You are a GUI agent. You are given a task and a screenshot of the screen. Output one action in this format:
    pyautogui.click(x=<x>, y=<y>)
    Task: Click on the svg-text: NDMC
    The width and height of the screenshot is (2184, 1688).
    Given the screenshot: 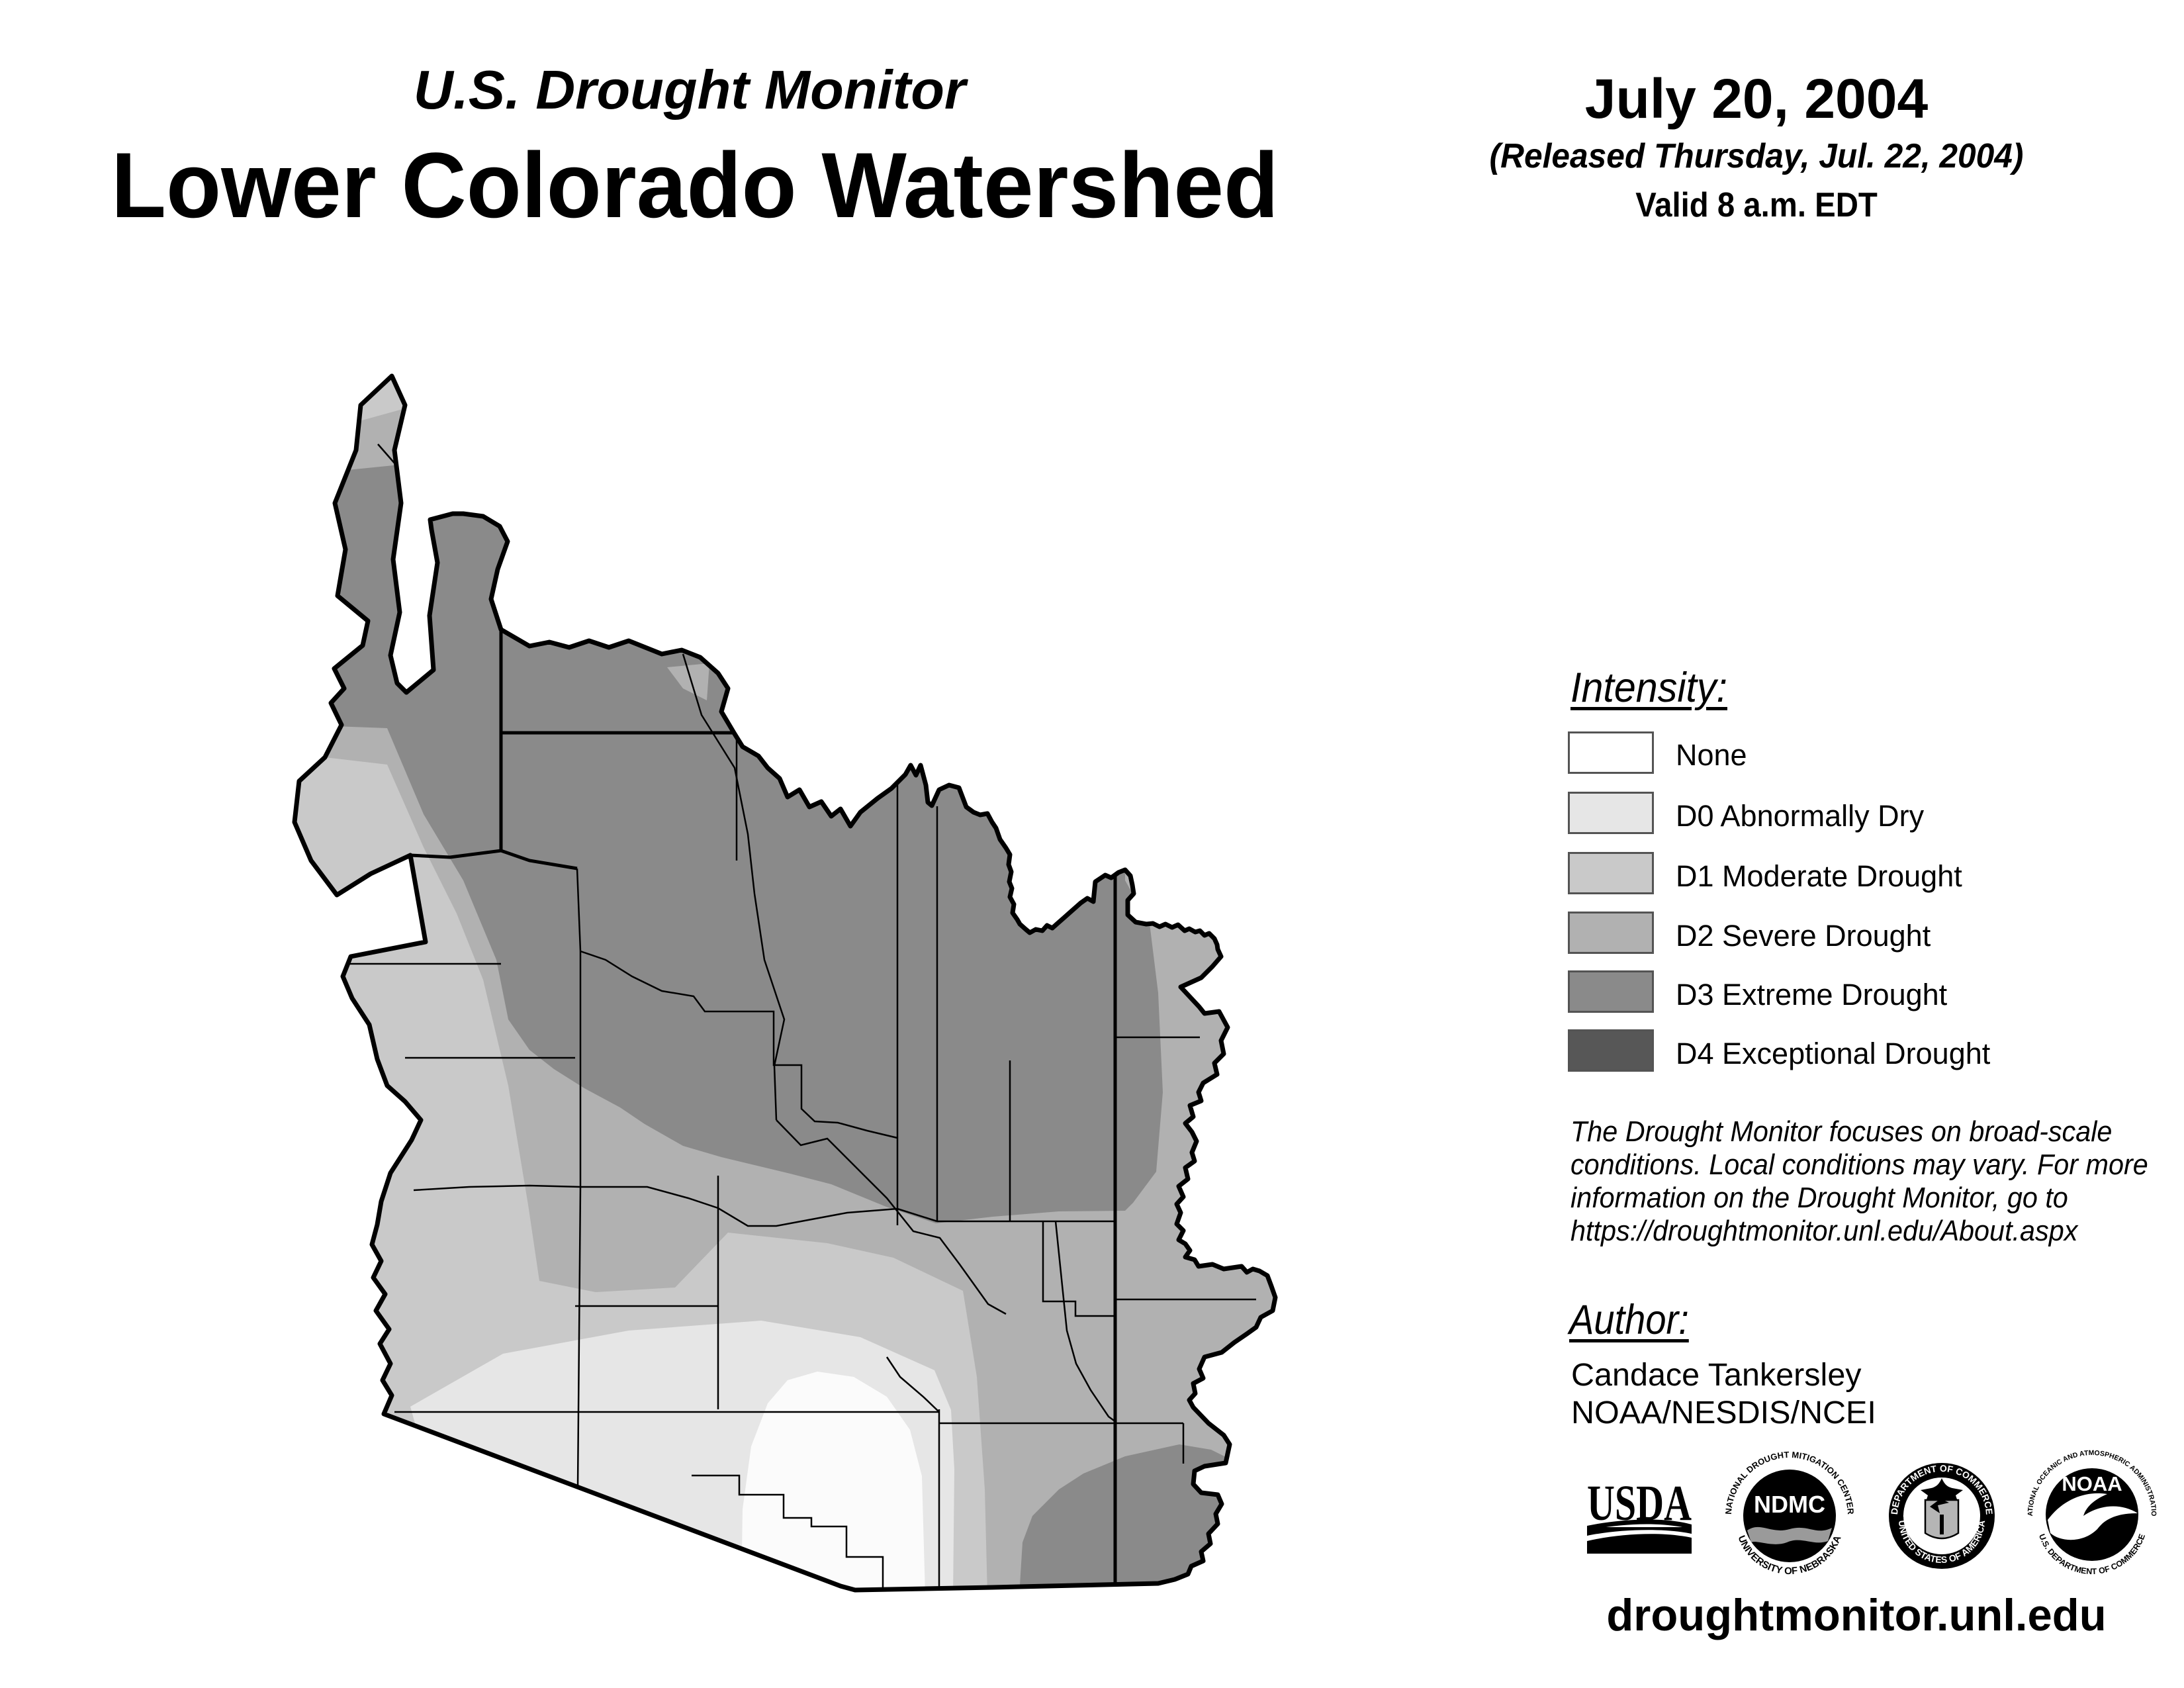 What is the action you would take?
    pyautogui.click(x=1789, y=1504)
    